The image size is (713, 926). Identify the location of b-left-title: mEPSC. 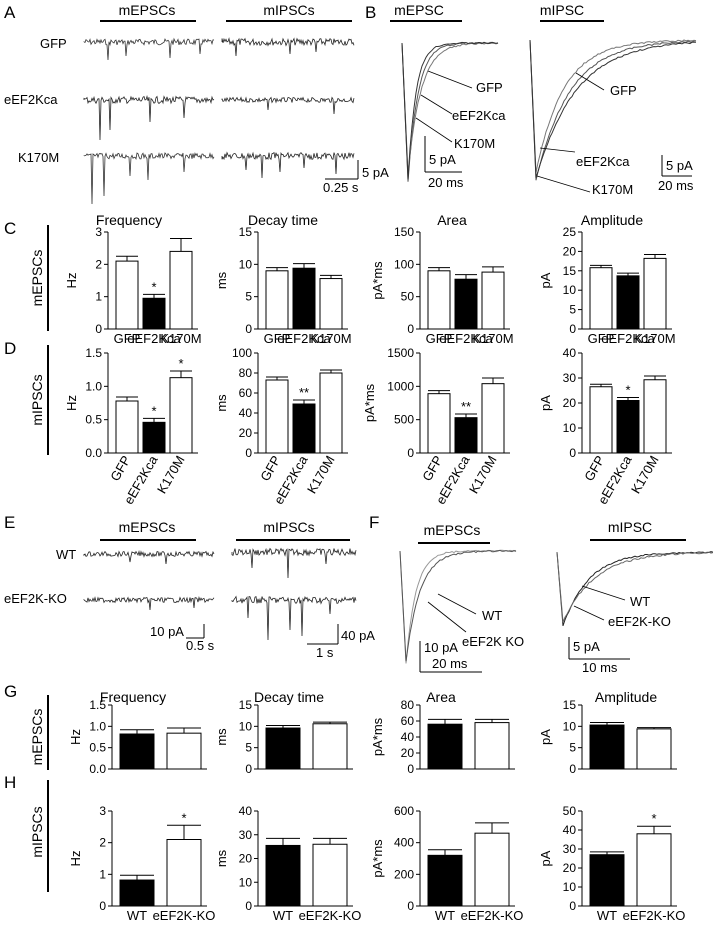
(419, 10).